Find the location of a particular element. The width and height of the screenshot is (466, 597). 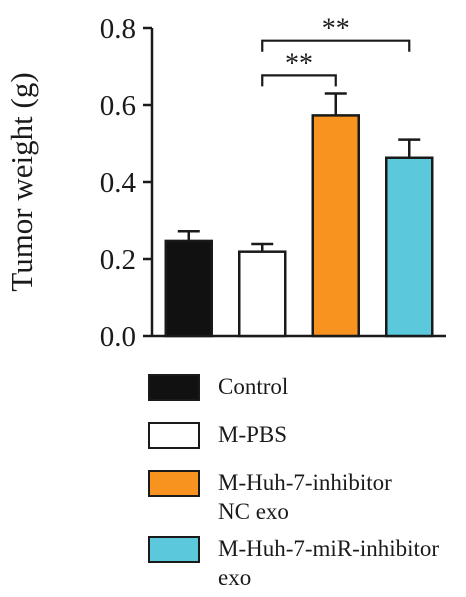

legend-label: M-Huh-7-miR-inhibitor exo is located at coordinates (329, 563).